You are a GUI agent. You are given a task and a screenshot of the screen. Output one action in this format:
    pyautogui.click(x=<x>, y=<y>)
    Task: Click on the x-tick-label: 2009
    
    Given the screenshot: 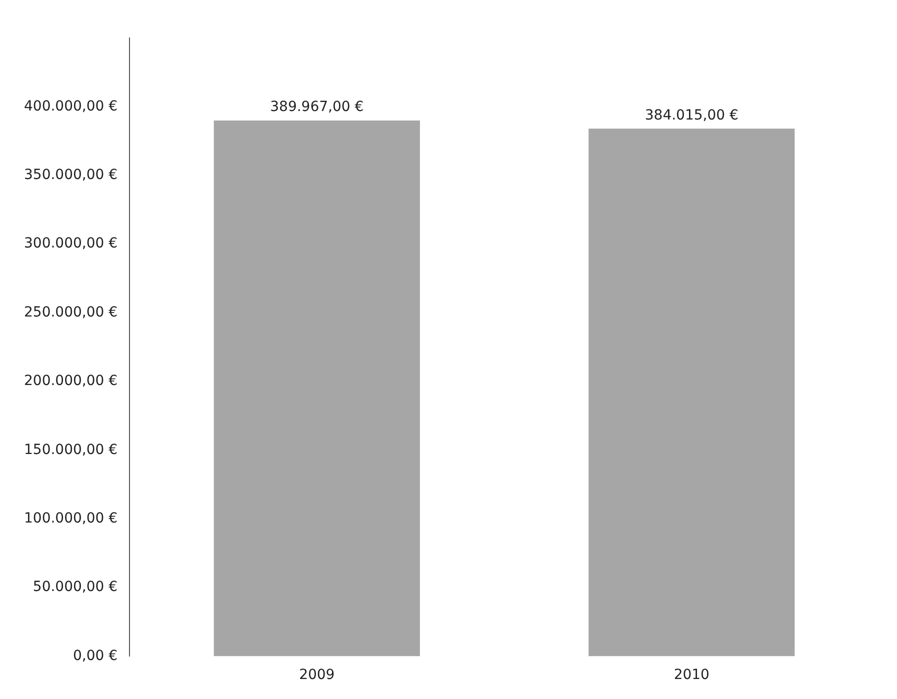 What is the action you would take?
    pyautogui.click(x=317, y=675)
    